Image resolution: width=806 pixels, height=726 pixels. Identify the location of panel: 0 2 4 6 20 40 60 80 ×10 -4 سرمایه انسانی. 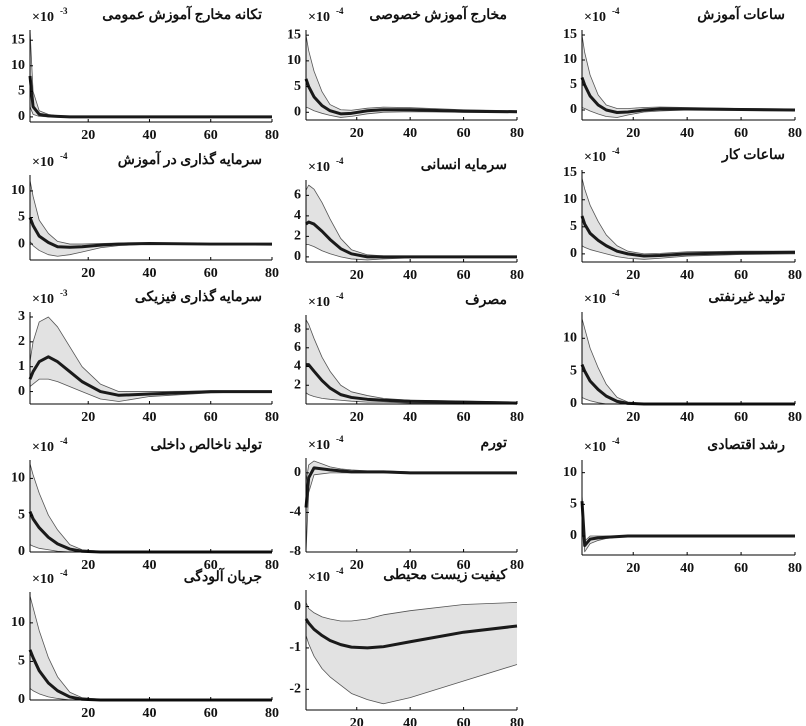
(409, 219).